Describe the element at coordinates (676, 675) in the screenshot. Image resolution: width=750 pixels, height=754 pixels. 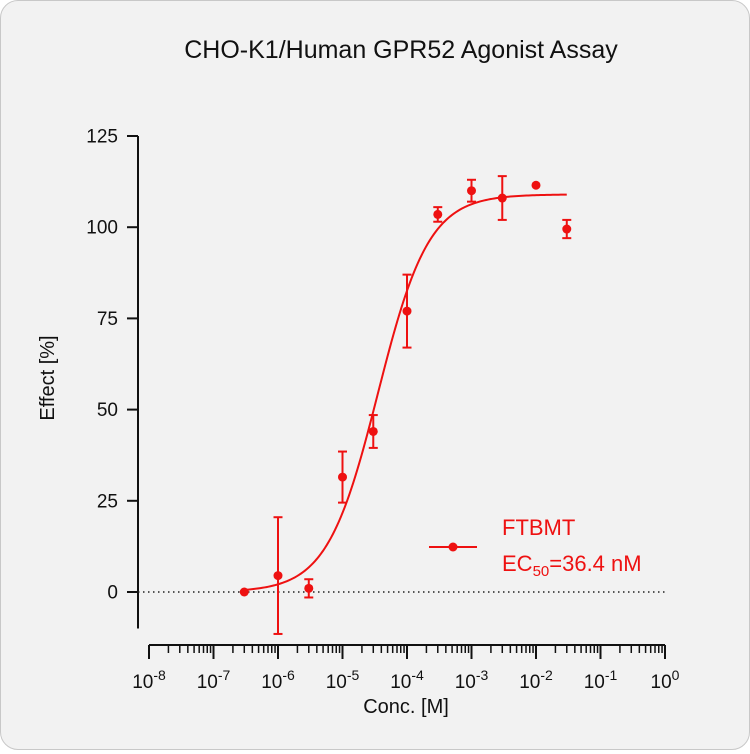
I see `x-tick-exponent: 0` at that location.